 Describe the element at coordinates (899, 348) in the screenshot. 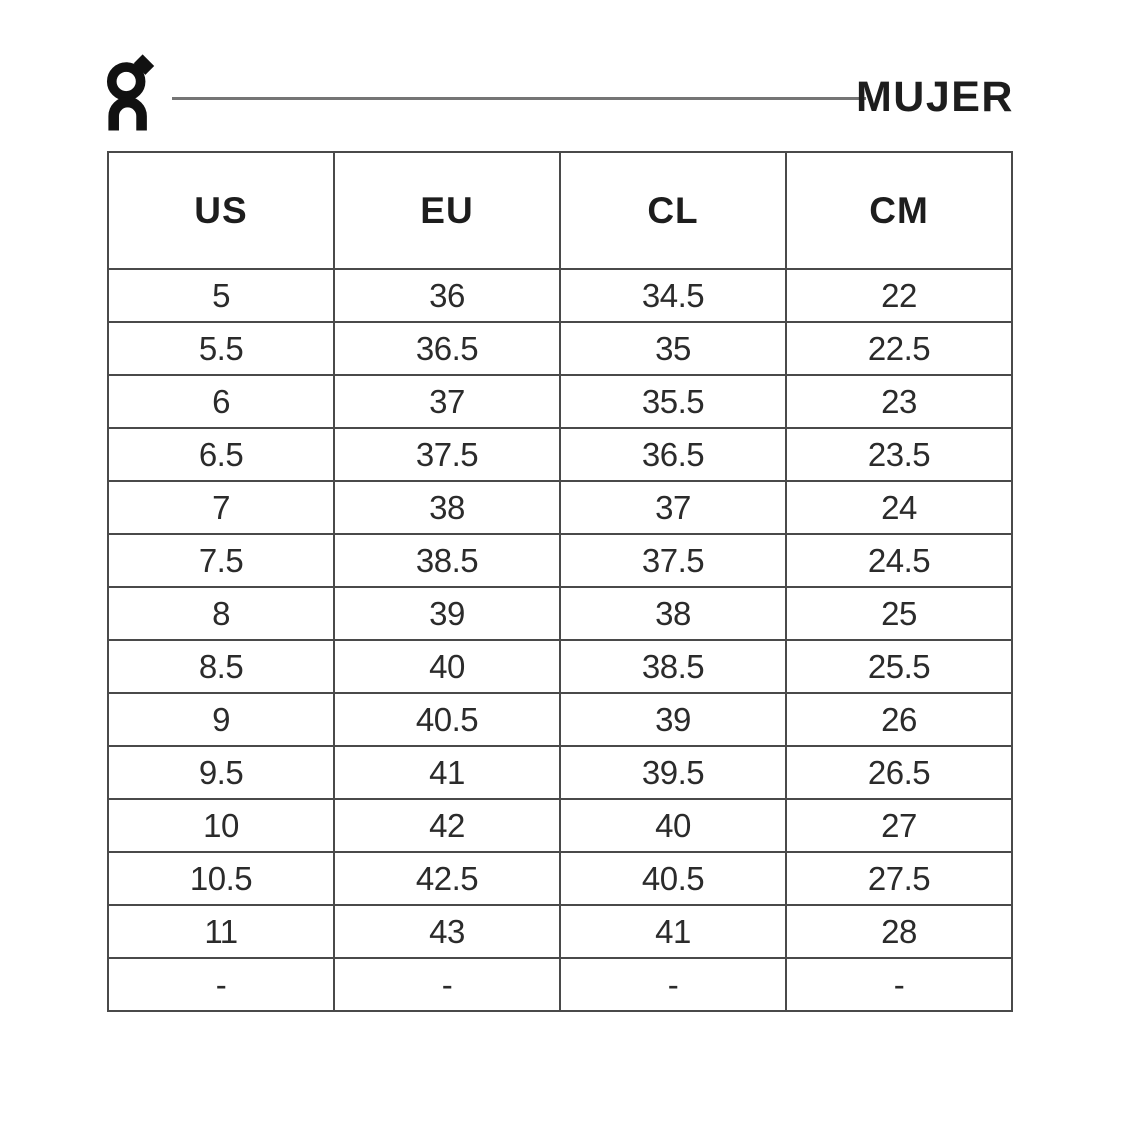

I see `table-cell: 22.5` at that location.